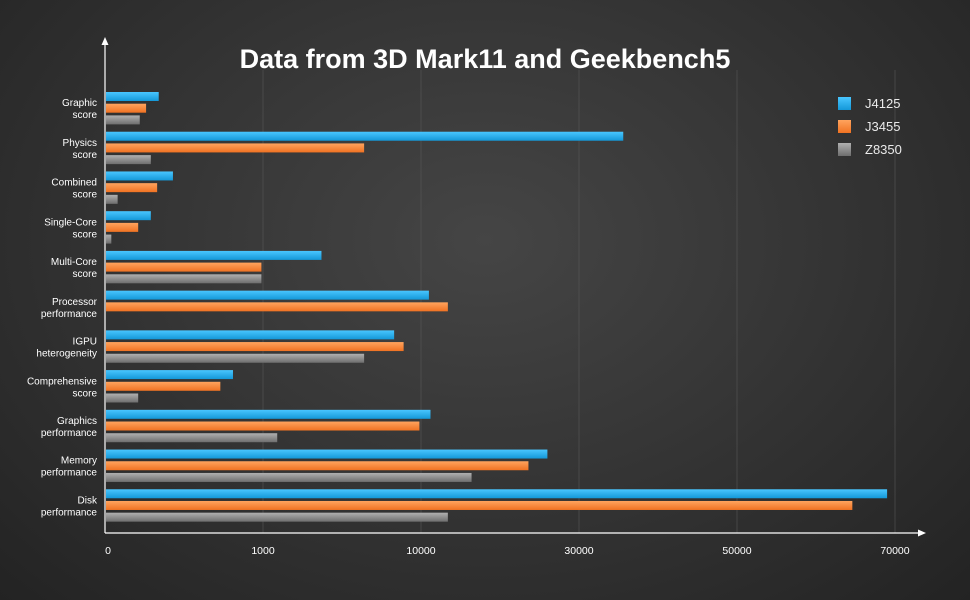 Image resolution: width=970 pixels, height=600 pixels. I want to click on category-label: Comprehensive score, so click(62, 387).